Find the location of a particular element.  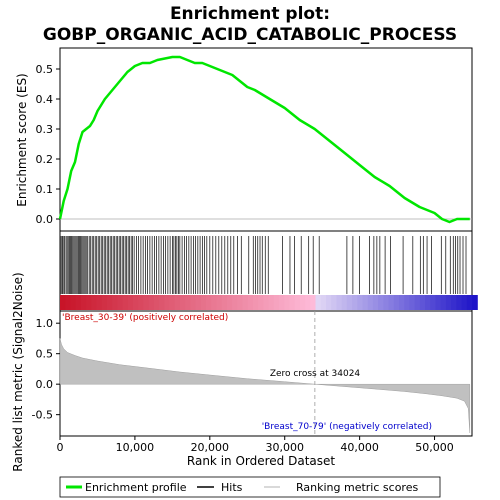

es-y-tick-label: 0.3 is located at coordinates (45, 129).